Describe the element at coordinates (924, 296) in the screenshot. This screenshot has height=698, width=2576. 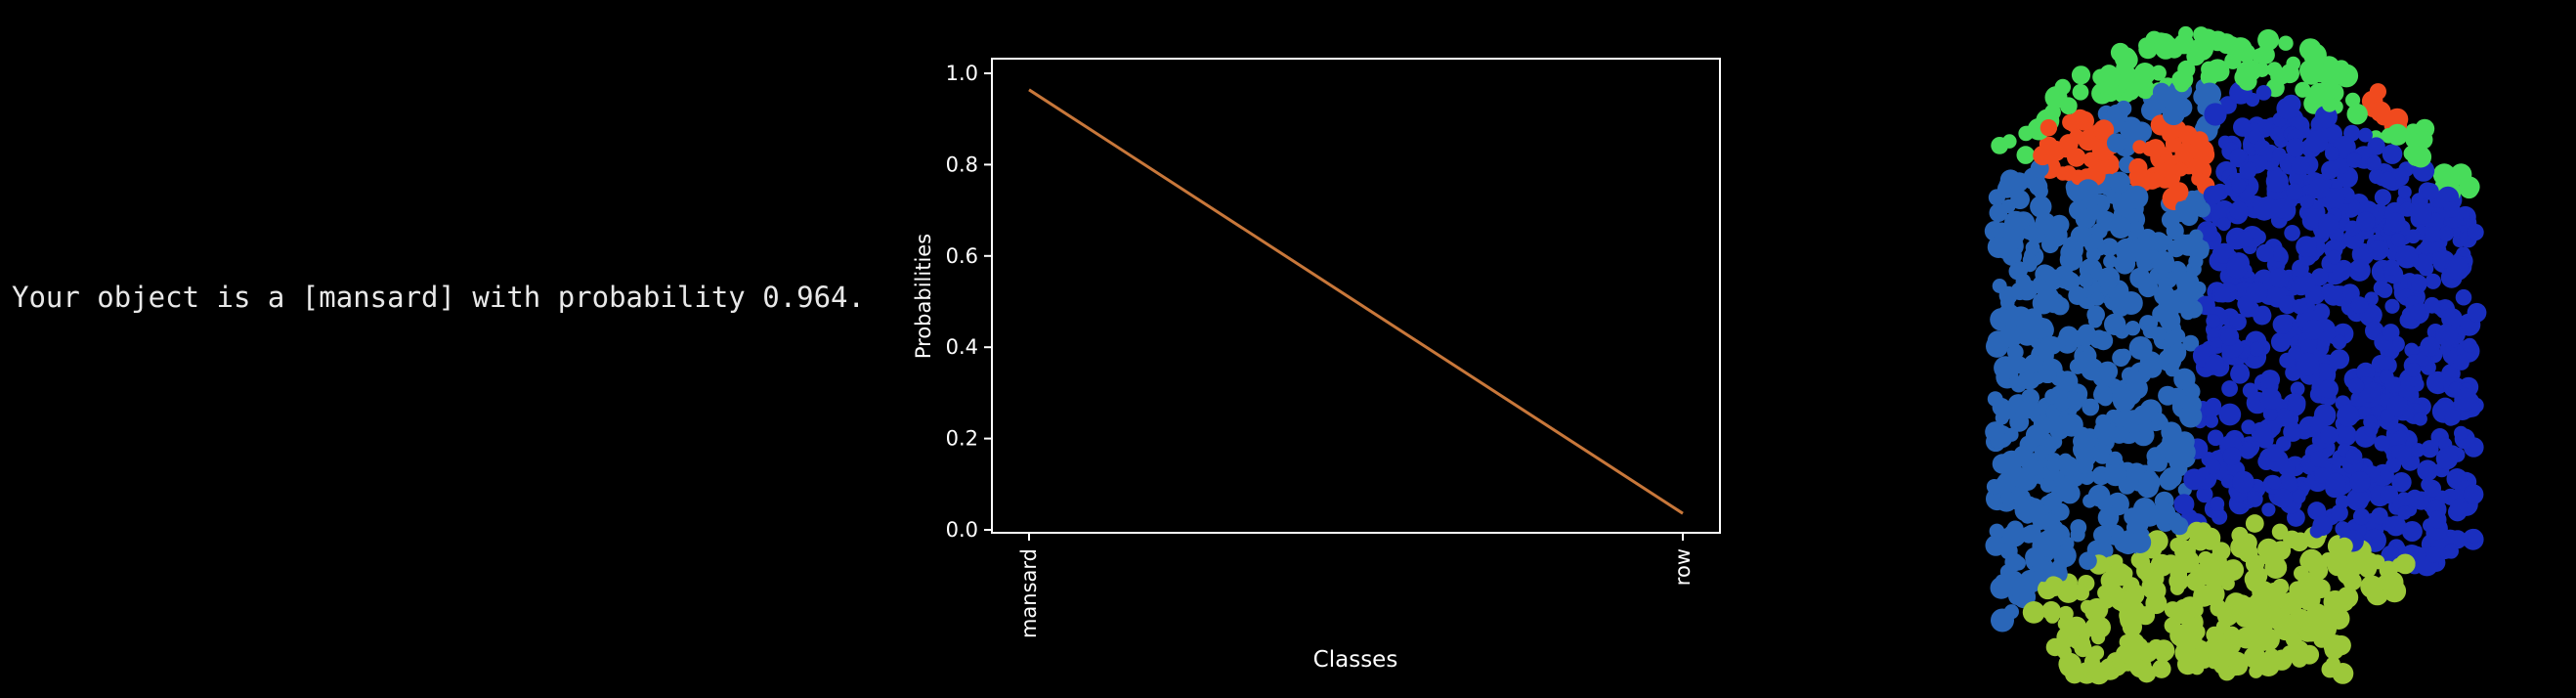
I see `y-axis-label: Probabilities` at that location.